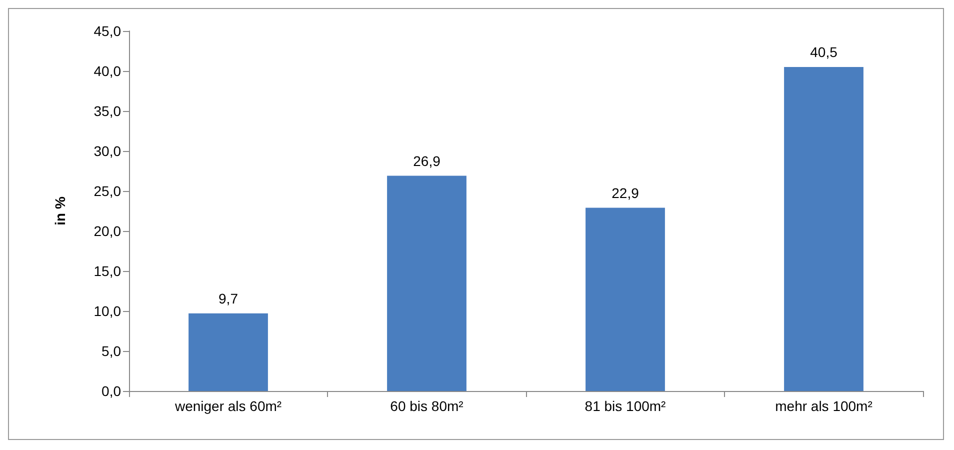 The height and width of the screenshot is (450, 954). Describe the element at coordinates (108, 111) in the screenshot. I see `y-tick-label: 35,0` at that location.